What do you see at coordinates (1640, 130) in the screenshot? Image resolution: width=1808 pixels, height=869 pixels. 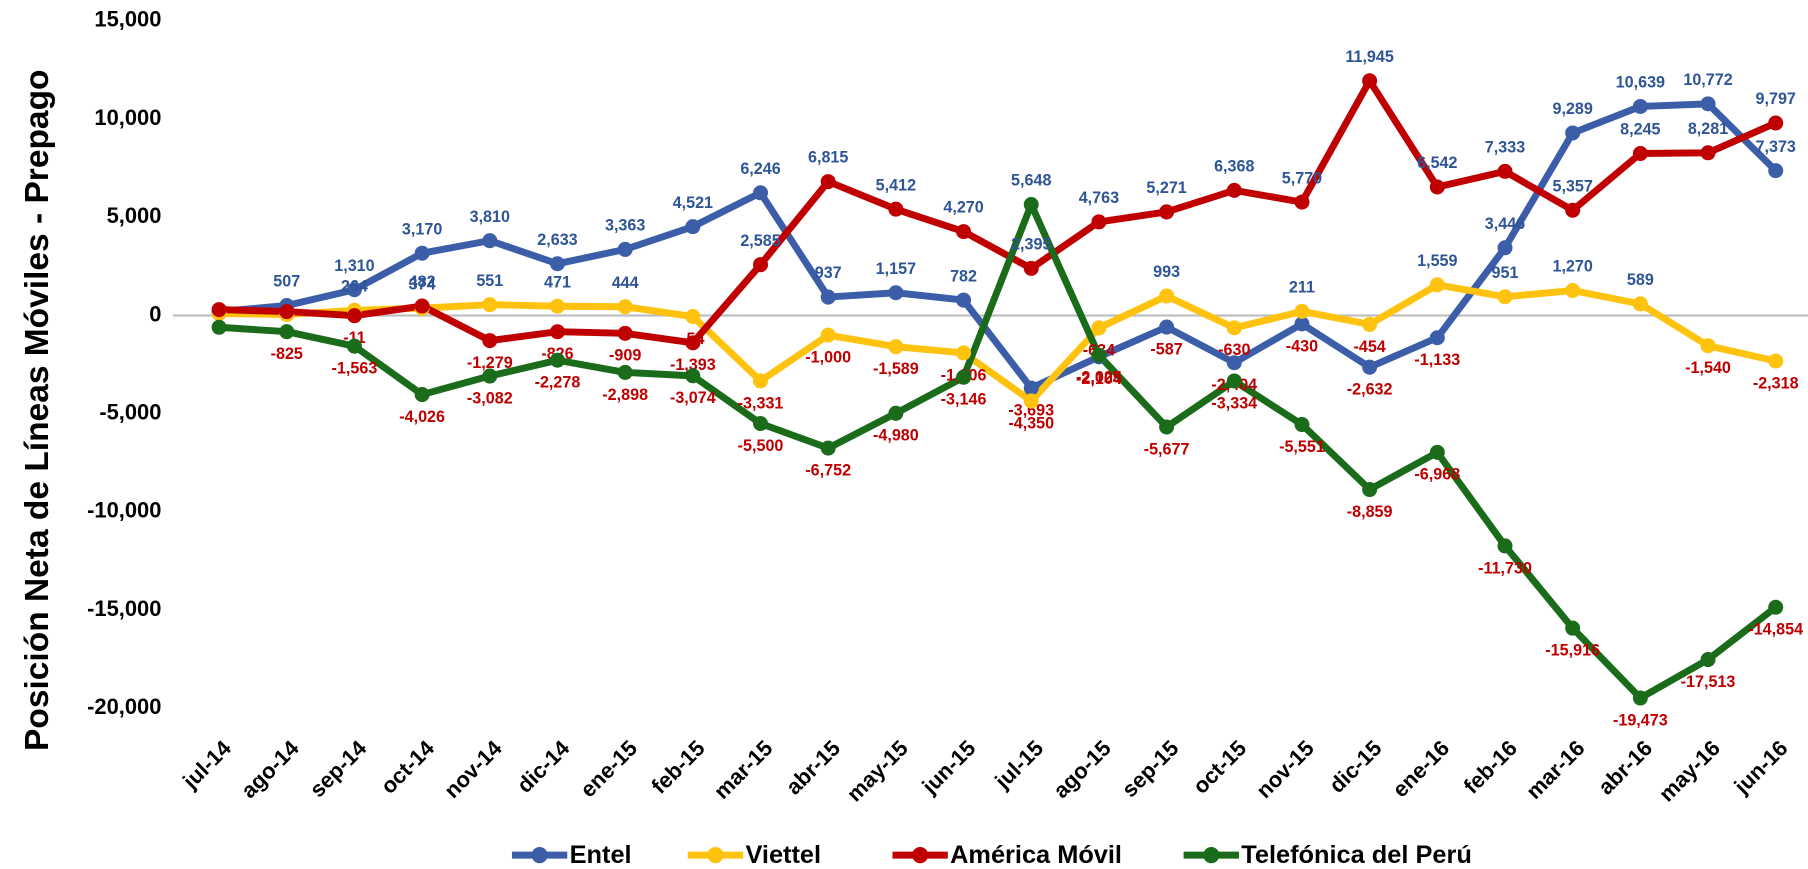 I see `data-label: 8,245` at bounding box center [1640, 130].